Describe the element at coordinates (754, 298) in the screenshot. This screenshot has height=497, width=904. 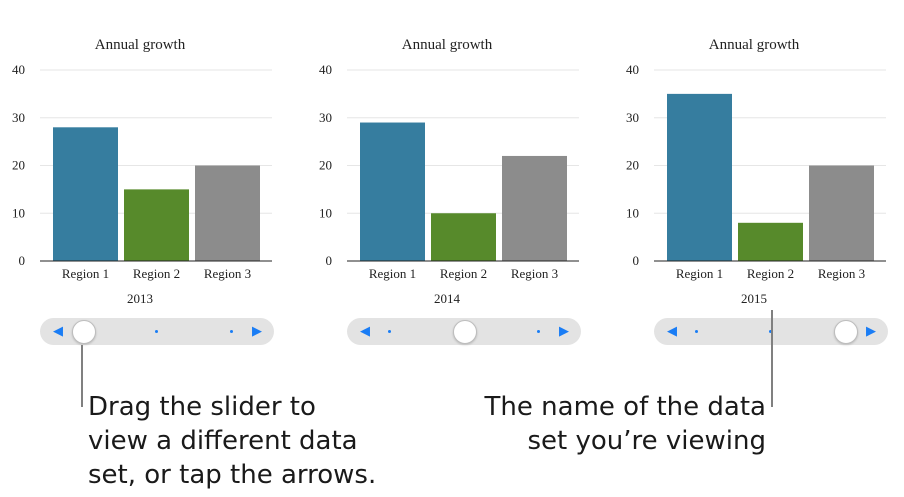
I see `dataset-name-label: 2015` at that location.